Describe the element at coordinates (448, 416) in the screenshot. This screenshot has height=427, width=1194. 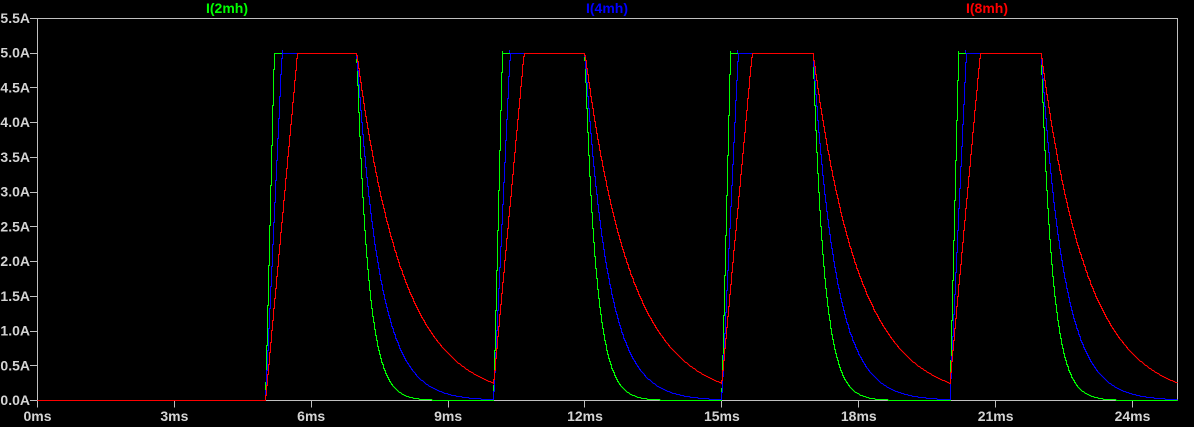
I see `svg-text: 9ms` at that location.